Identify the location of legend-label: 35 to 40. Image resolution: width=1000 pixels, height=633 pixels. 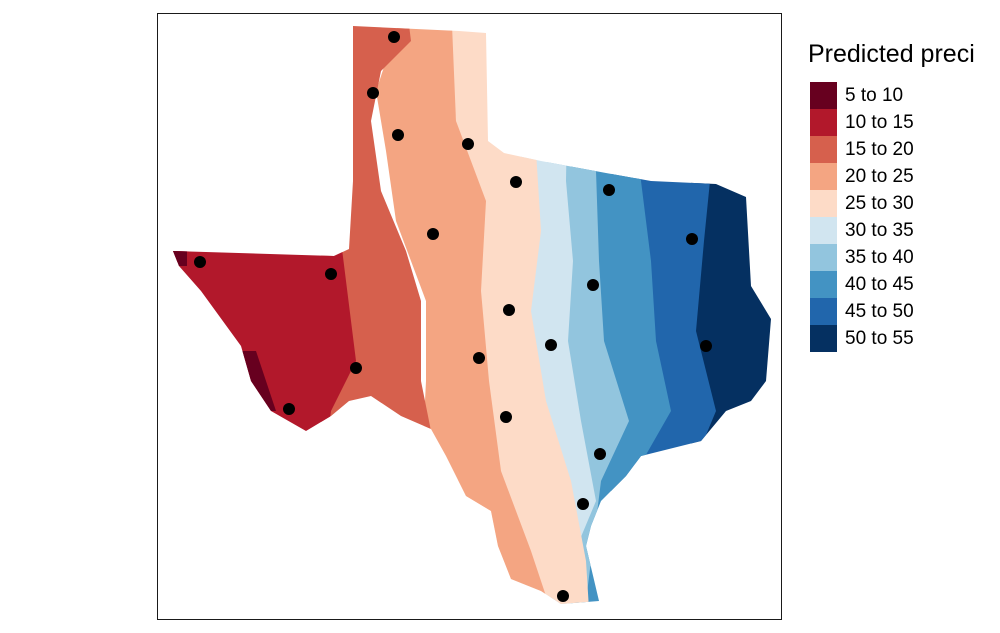
(879, 257).